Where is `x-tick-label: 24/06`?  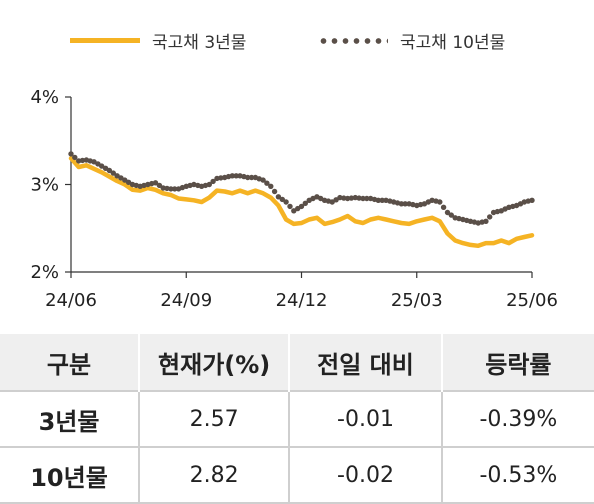
x-tick-label: 24/06 is located at coordinates (71, 300).